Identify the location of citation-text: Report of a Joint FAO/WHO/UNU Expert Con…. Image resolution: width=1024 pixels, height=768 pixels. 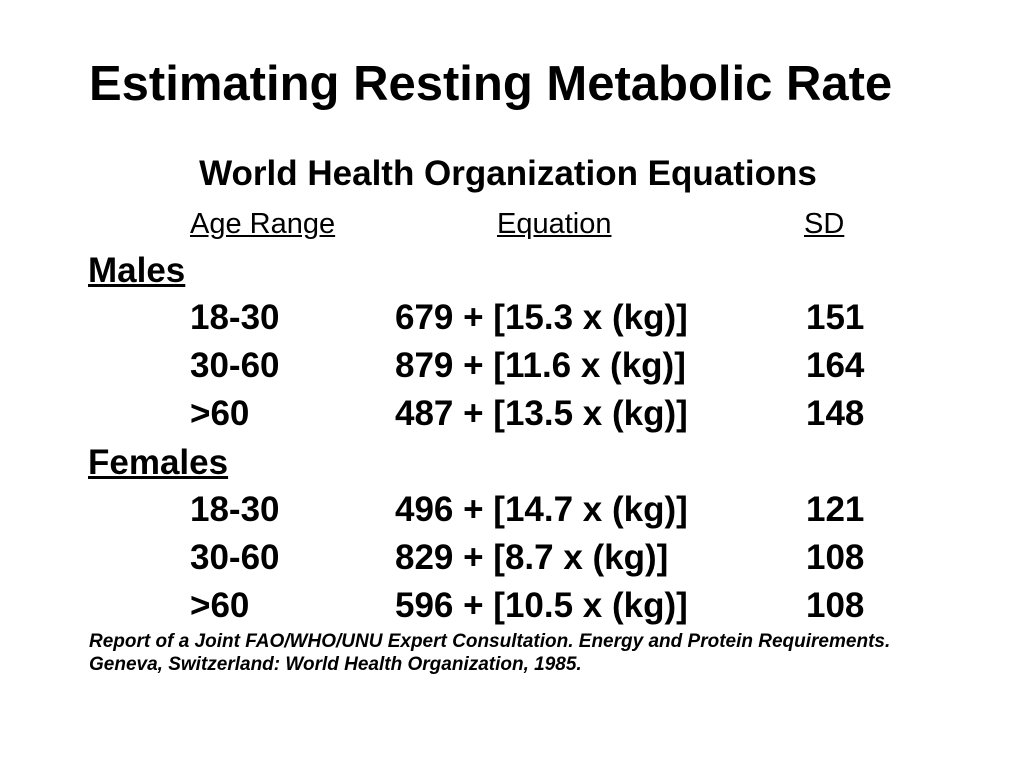
(490, 653).